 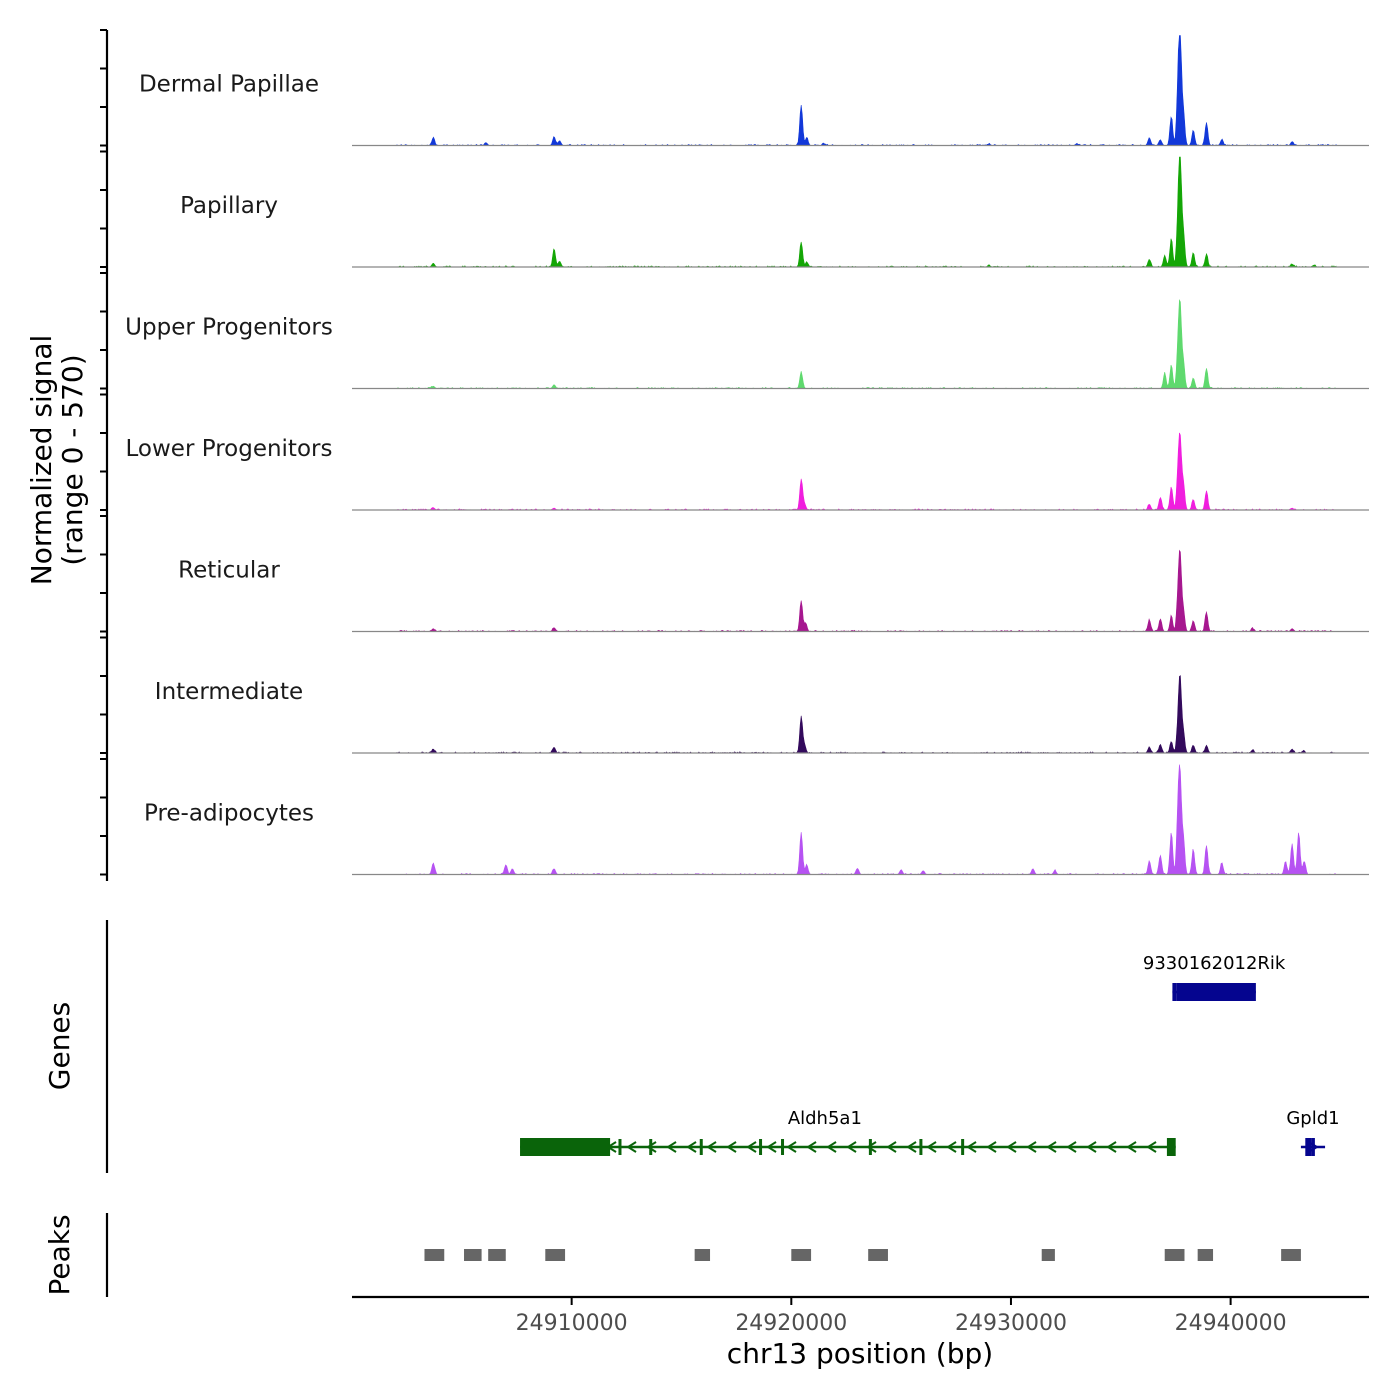 I want to click on gene-label: Aldh5a1, so click(x=825, y=1118).